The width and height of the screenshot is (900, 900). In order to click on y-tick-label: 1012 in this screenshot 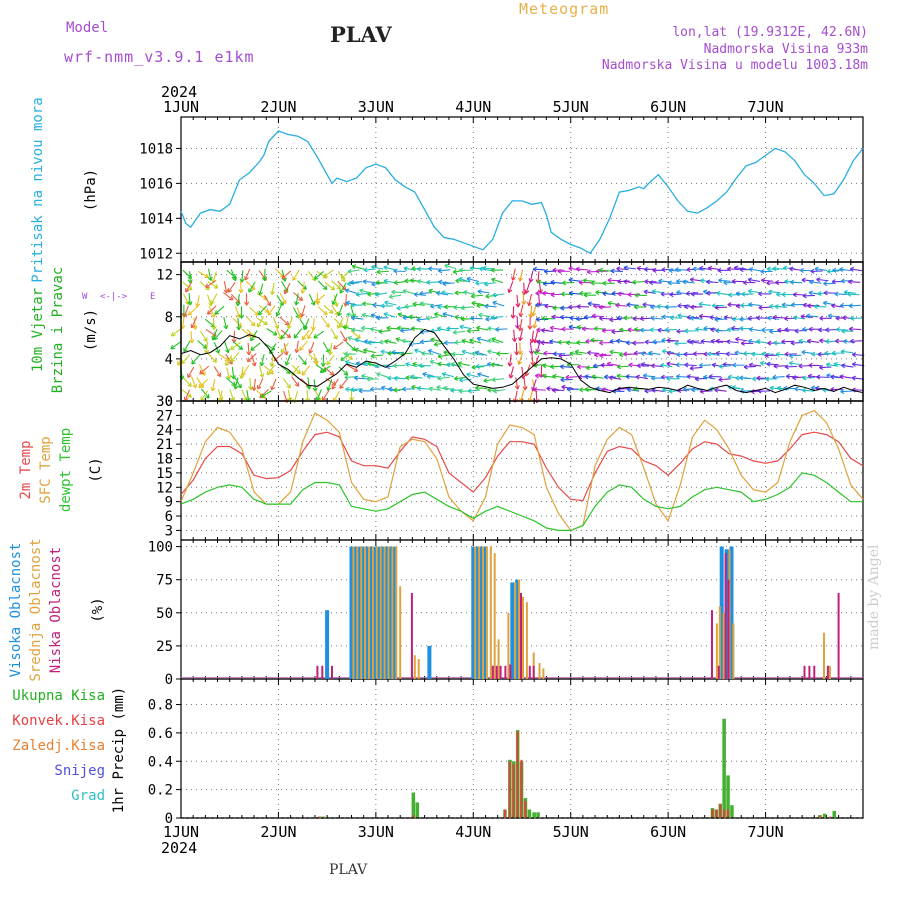, I will do `click(156, 254)`.